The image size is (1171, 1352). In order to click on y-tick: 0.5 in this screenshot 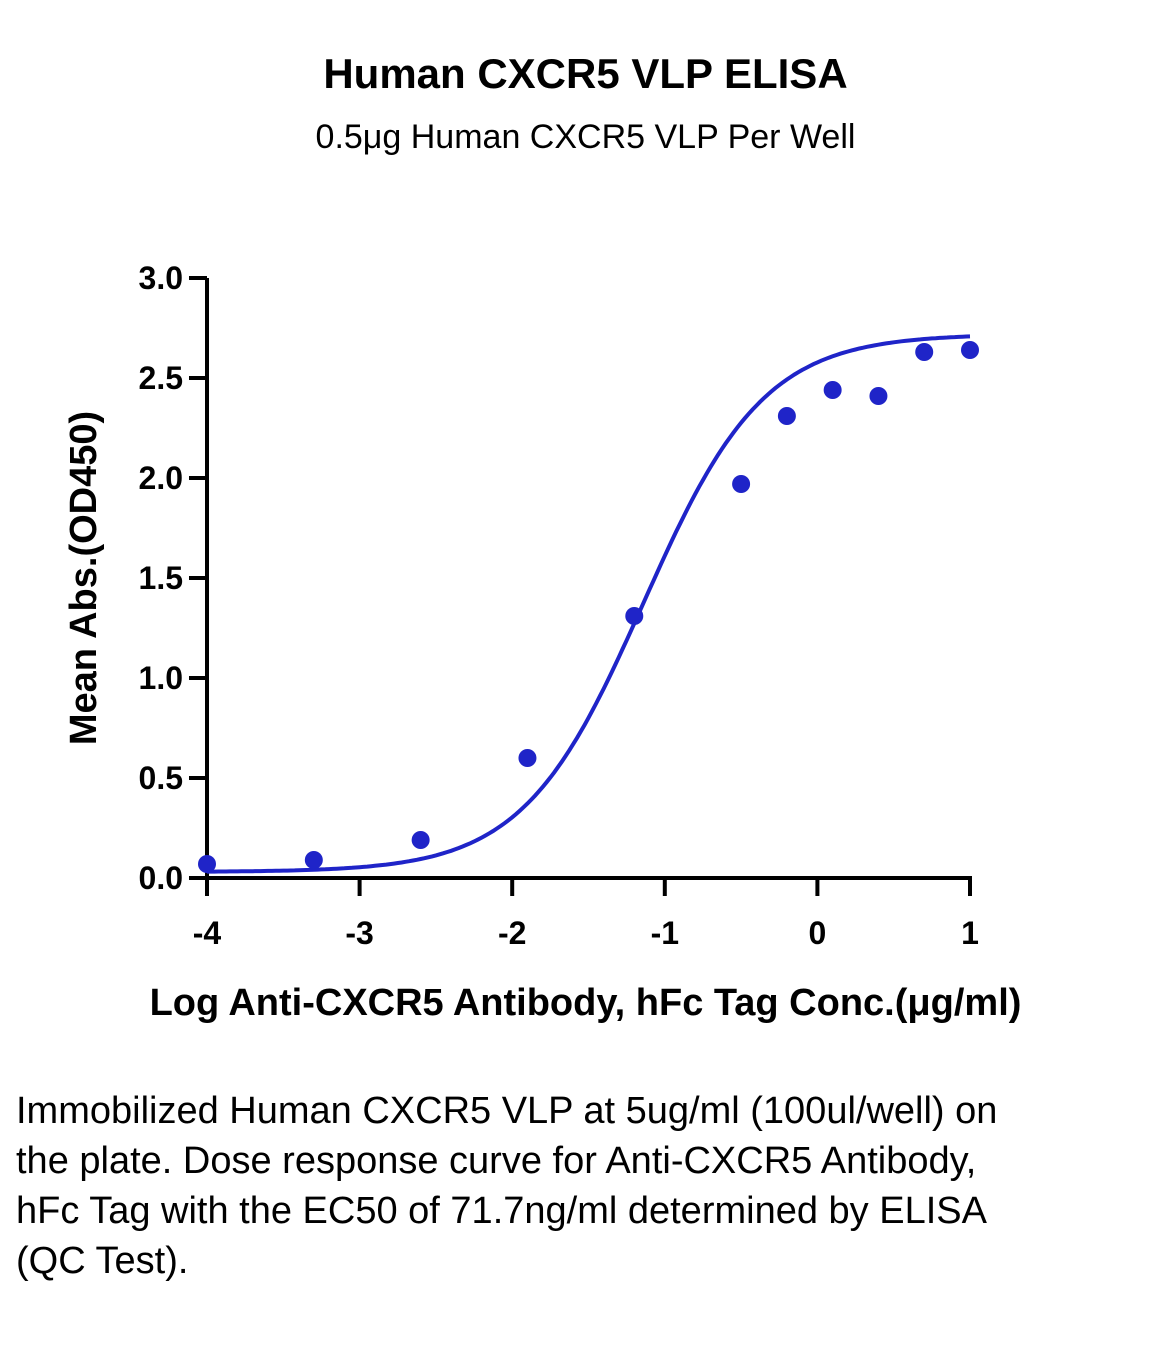, I will do `click(173, 778)`.